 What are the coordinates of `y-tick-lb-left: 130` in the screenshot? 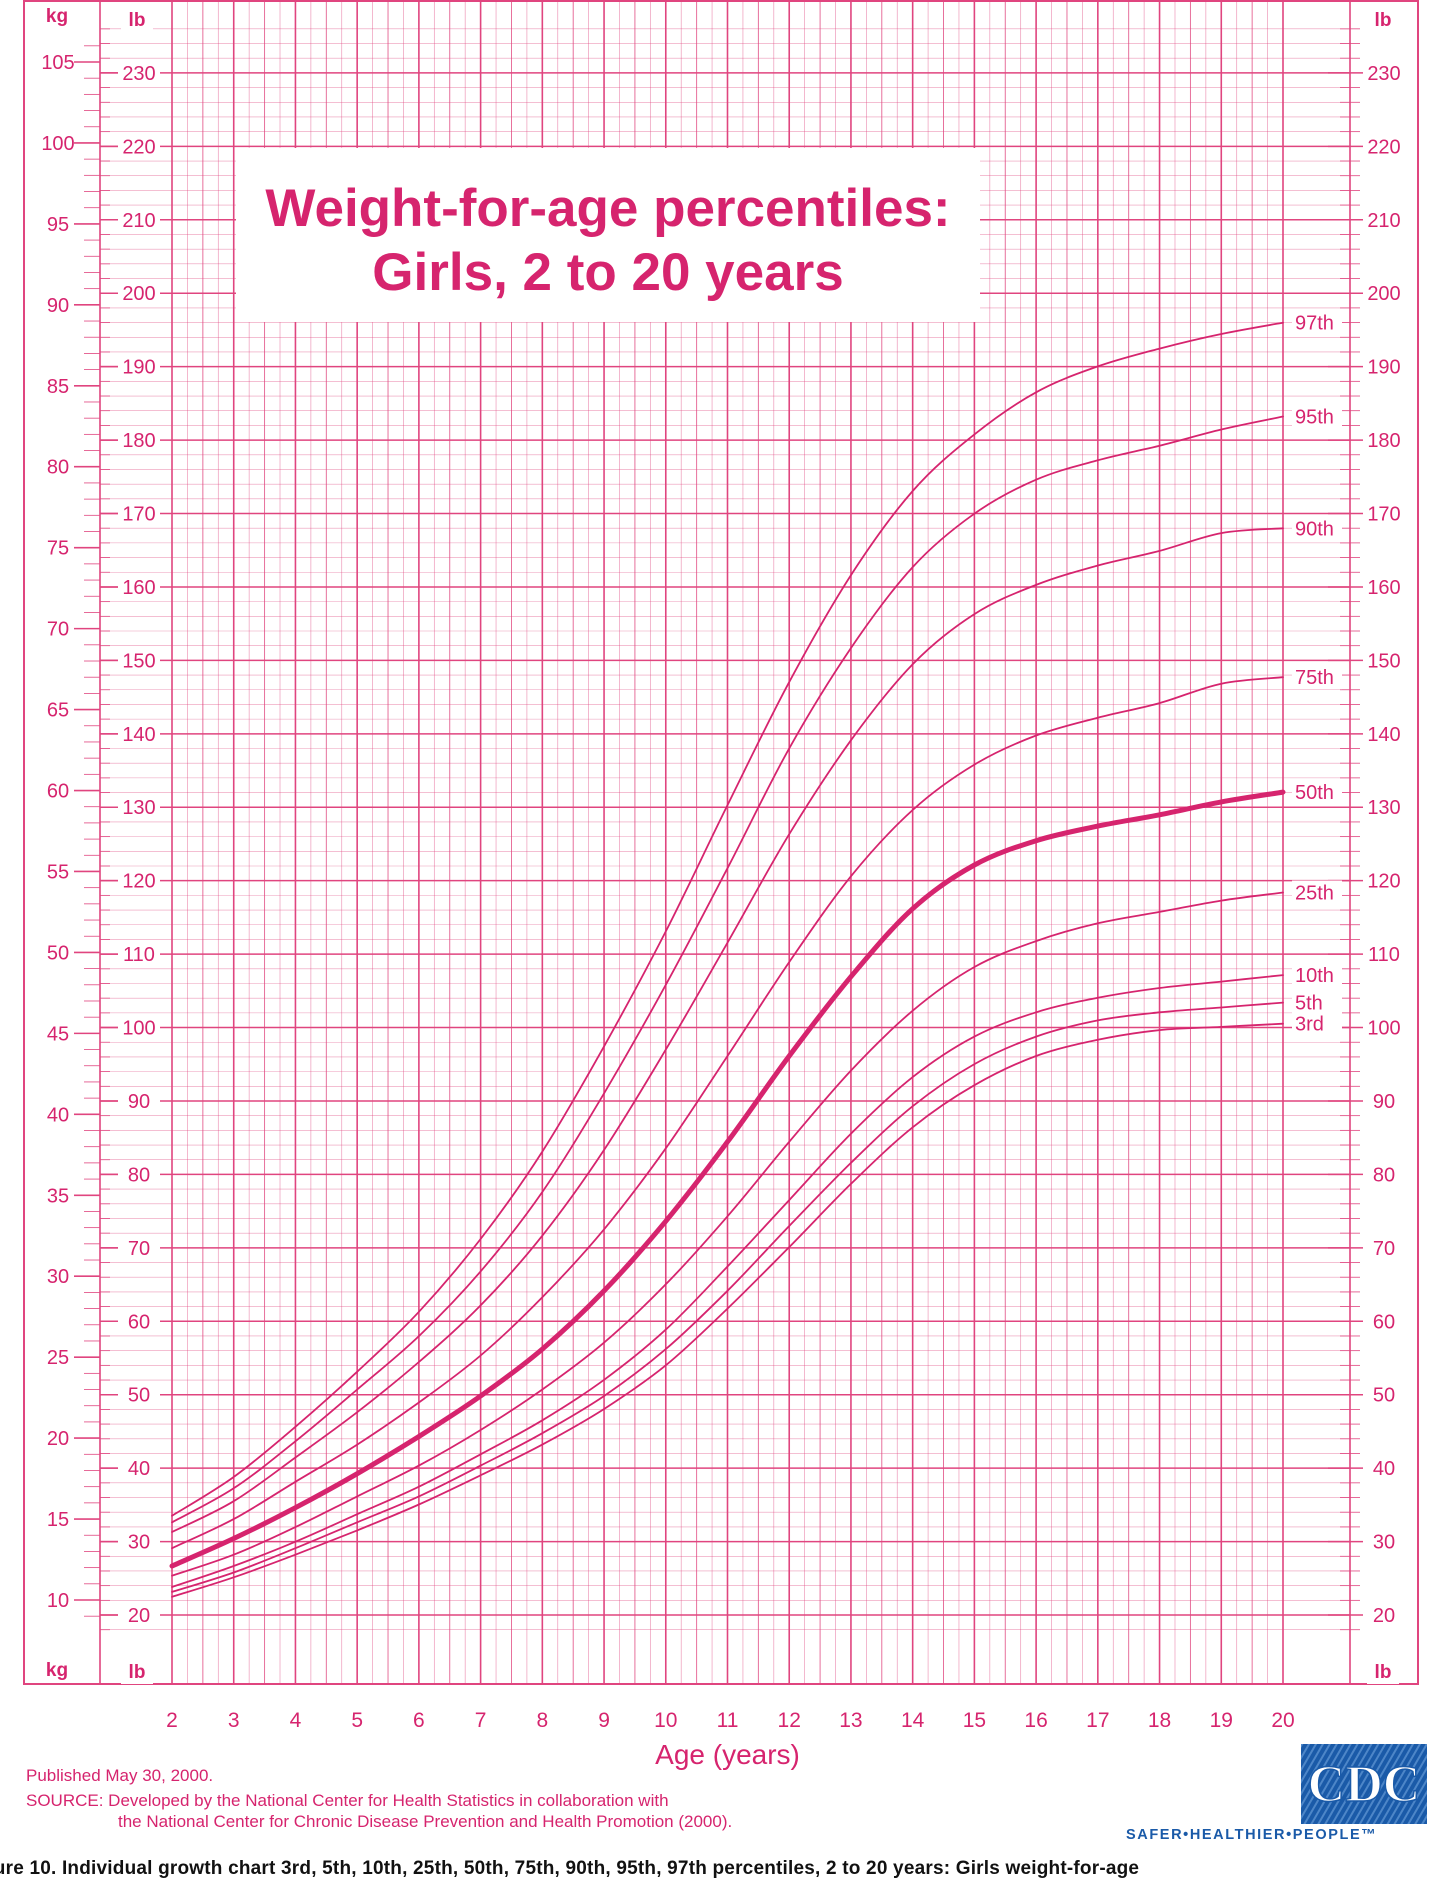 It's located at (138, 808).